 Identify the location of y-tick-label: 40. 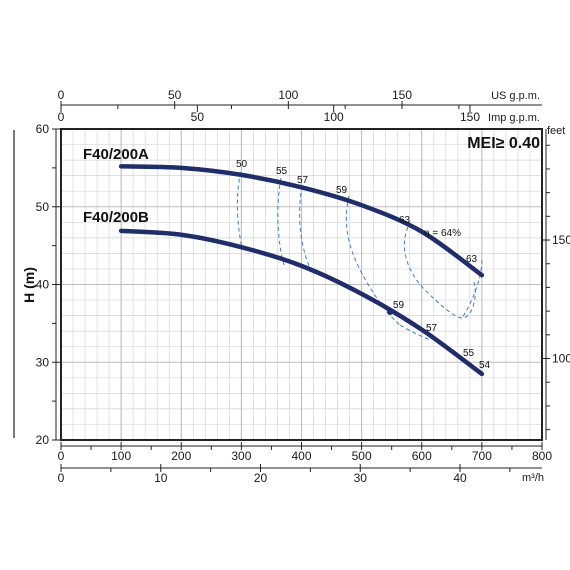
(43, 285).